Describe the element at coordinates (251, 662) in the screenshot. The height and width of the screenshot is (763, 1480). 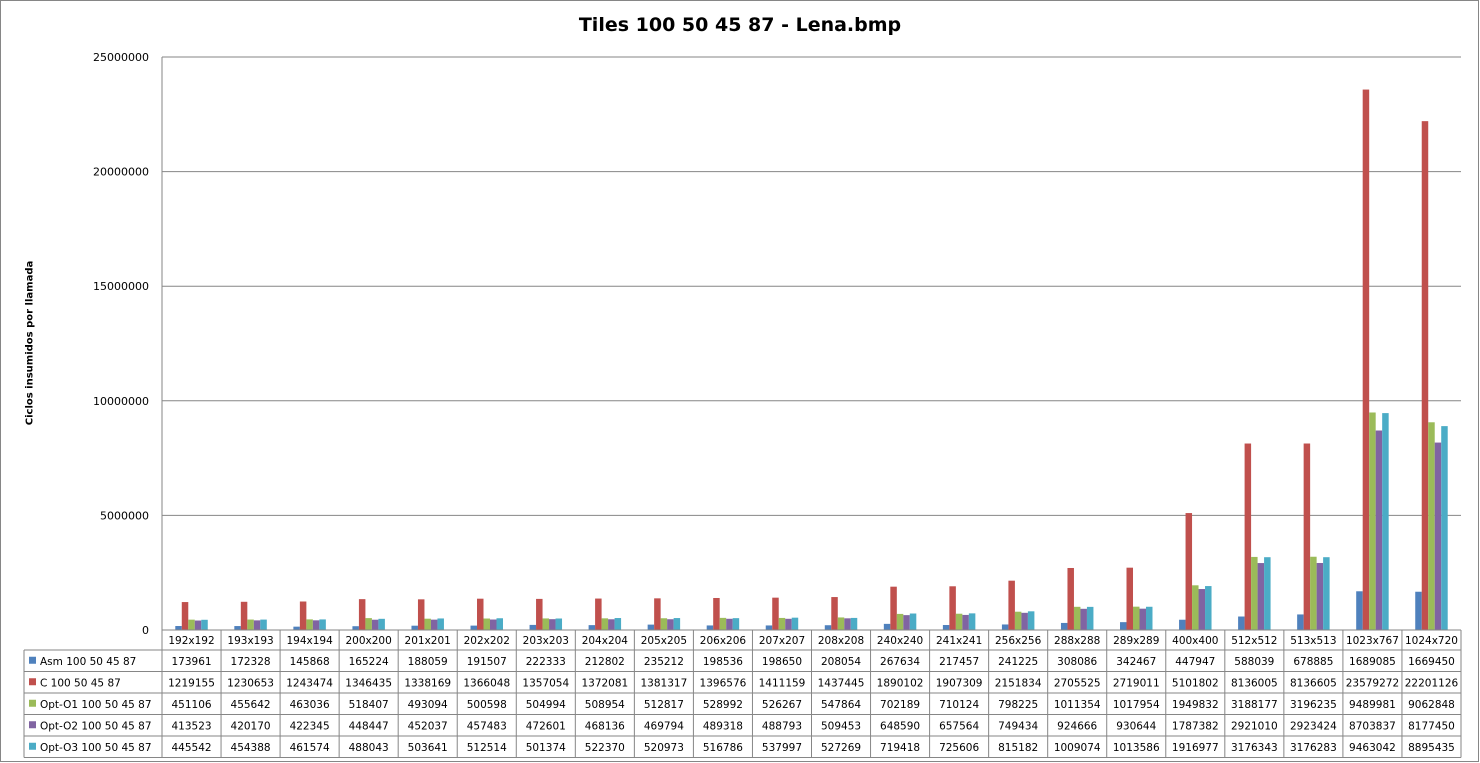
I see `data-label: 172328` at that location.